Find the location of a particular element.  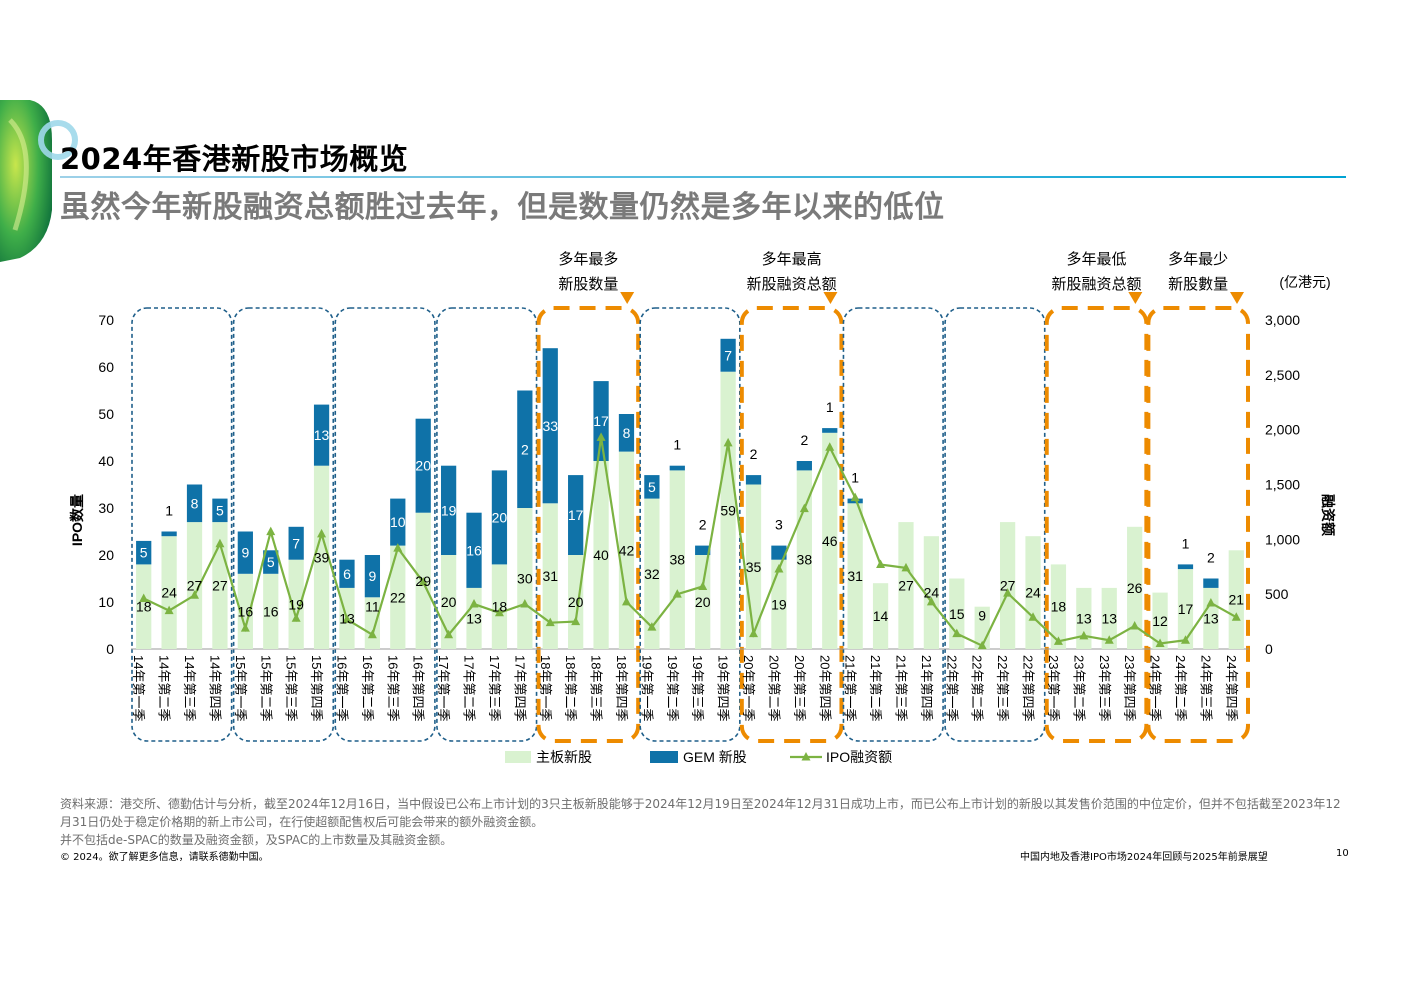

main-board-value-label: 42 is located at coordinates (627, 550).